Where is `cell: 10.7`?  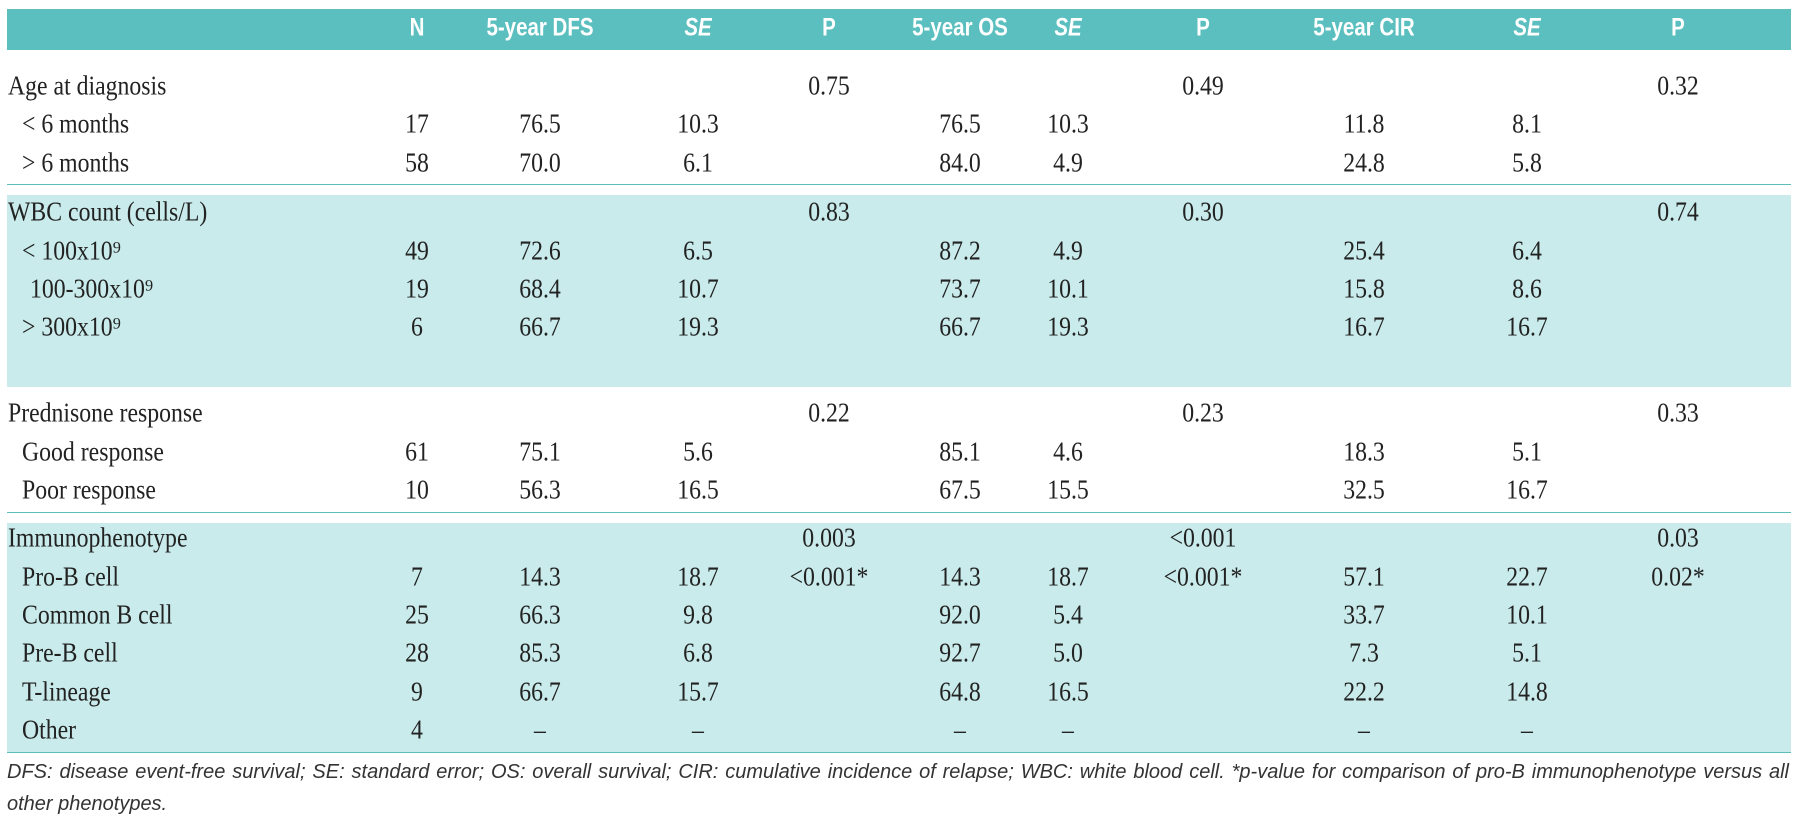
cell: 10.7 is located at coordinates (698, 288).